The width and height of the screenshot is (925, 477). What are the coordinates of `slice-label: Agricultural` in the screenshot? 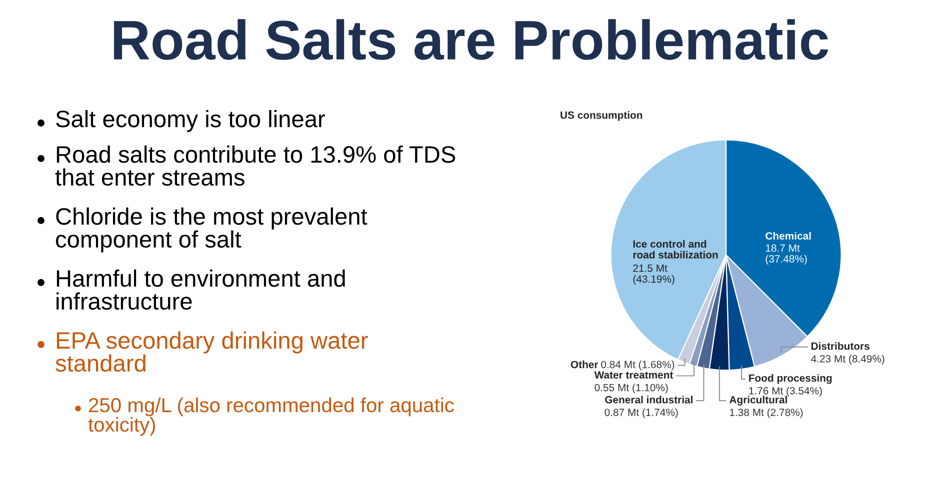 It's located at (758, 401).